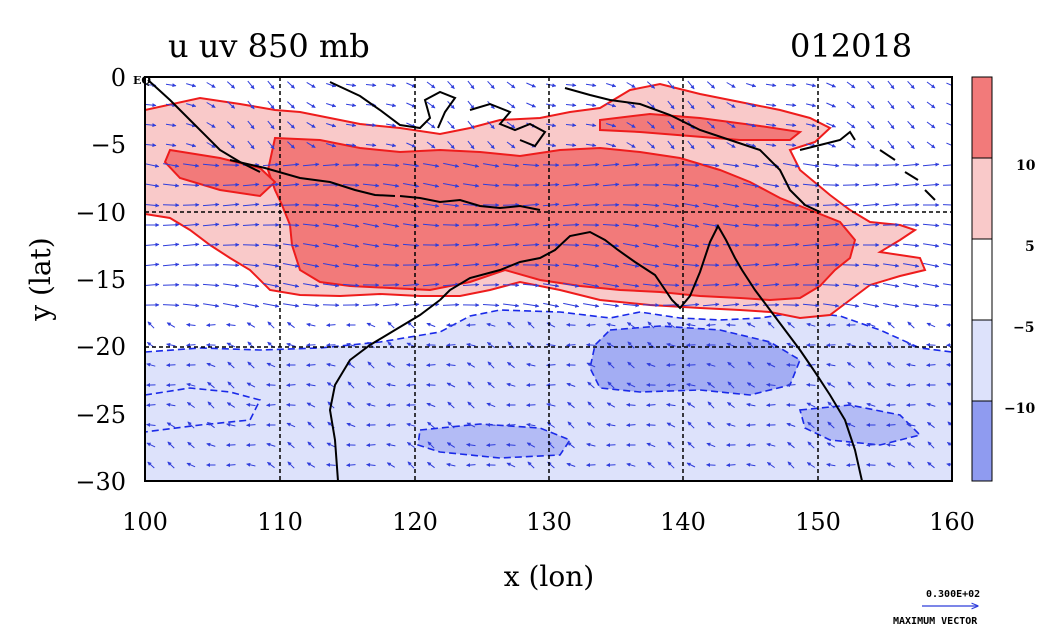  Describe the element at coordinates (393, 105) in the screenshot. I see `coastline-borneo` at that location.